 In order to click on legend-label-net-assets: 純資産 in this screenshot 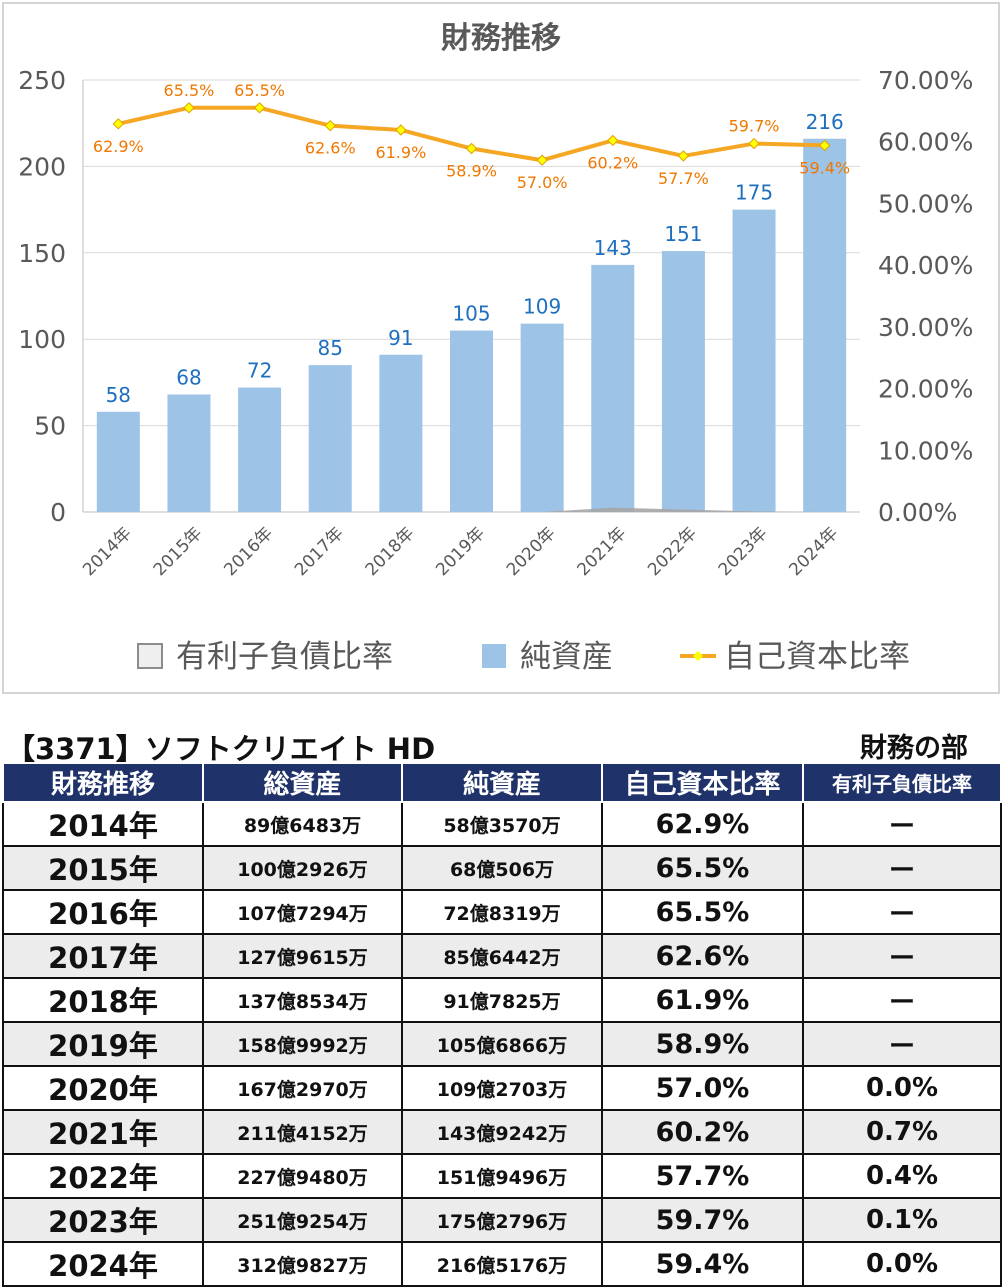, I will do `click(566, 657)`.